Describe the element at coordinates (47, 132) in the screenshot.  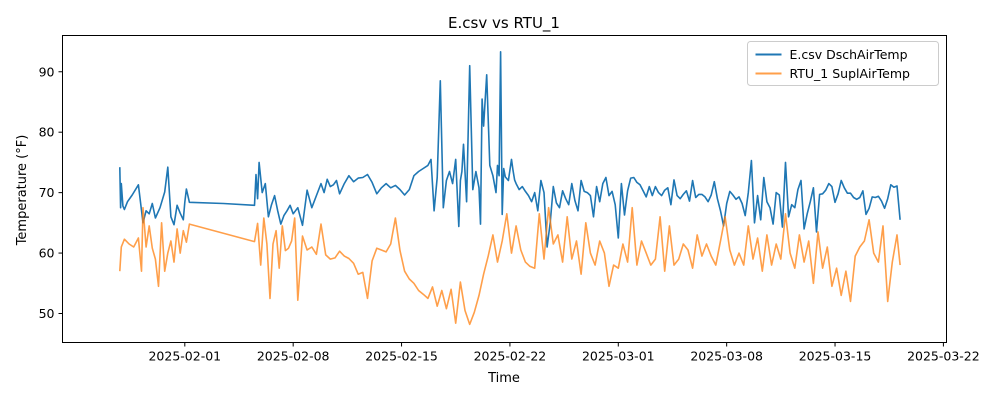
I see `y-tick-label: 80` at that location.